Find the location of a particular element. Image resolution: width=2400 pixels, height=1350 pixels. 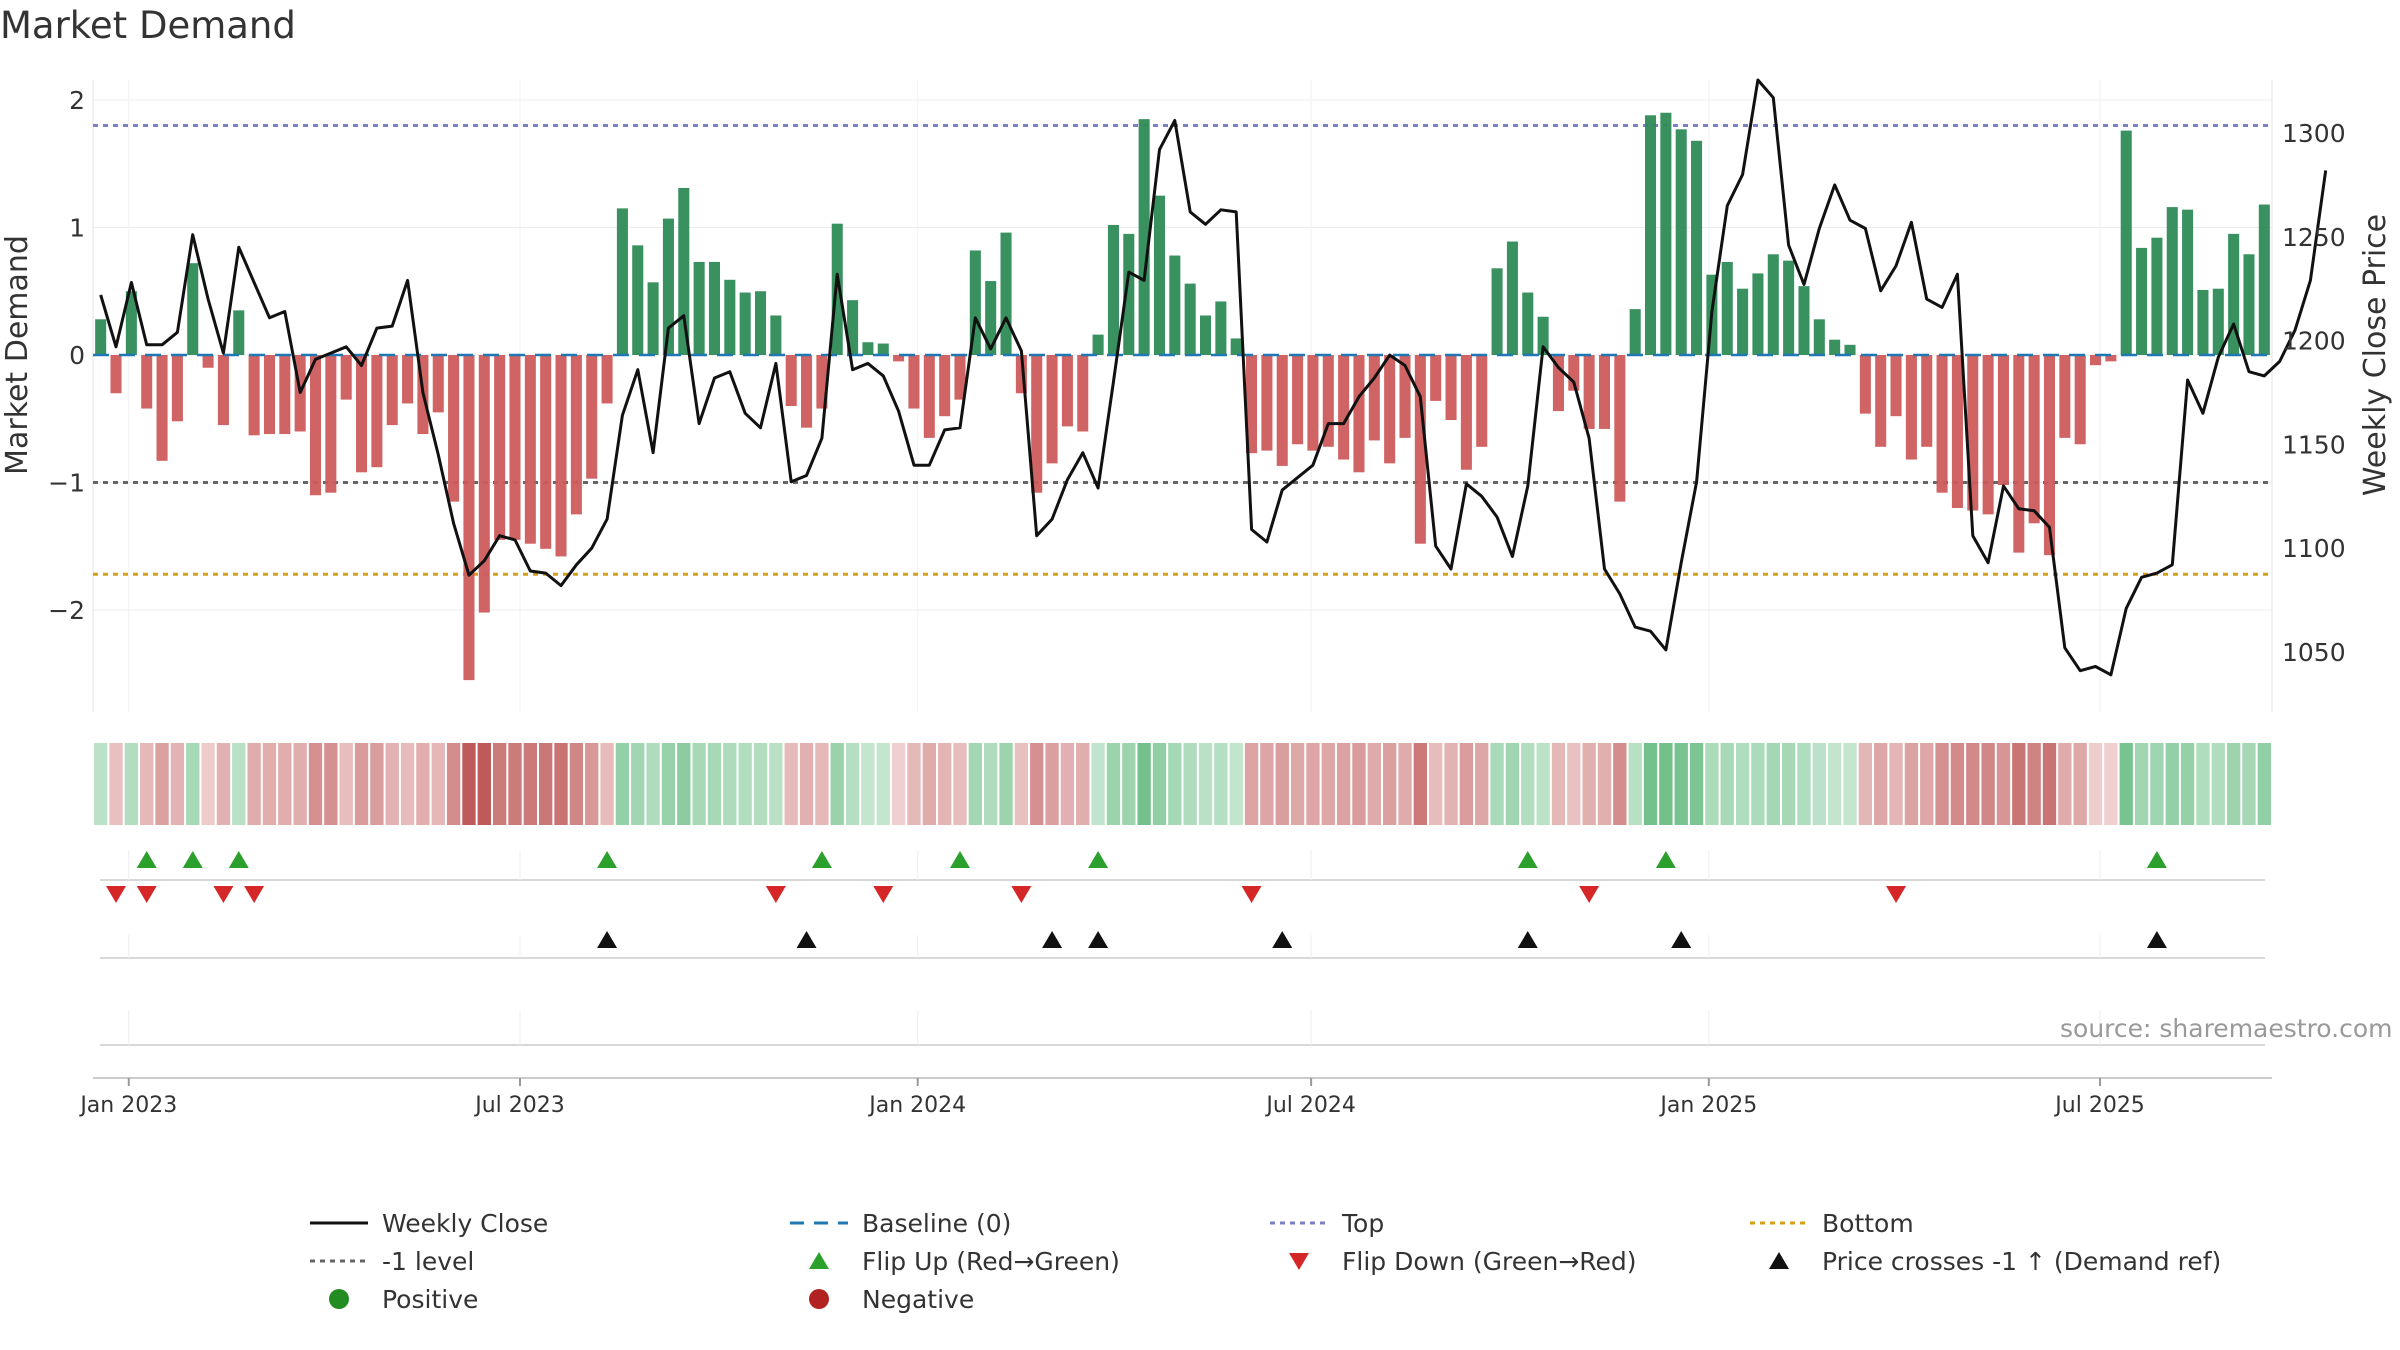

x-tick-label: Jul 2025 is located at coordinates (2099, 1105).